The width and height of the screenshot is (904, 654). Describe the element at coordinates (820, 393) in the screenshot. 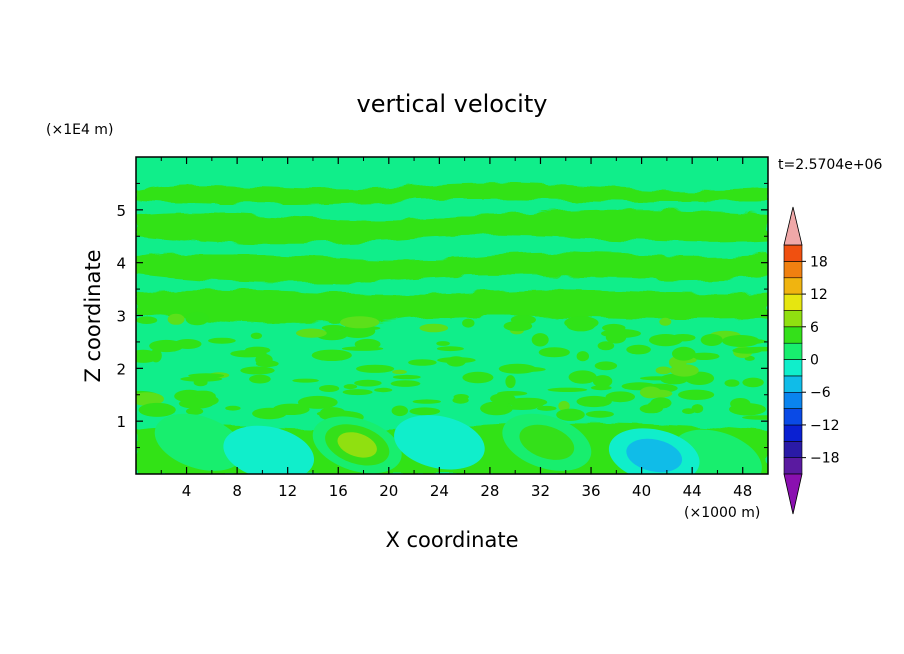

I see `colorbar-tick-label: −6` at that location.